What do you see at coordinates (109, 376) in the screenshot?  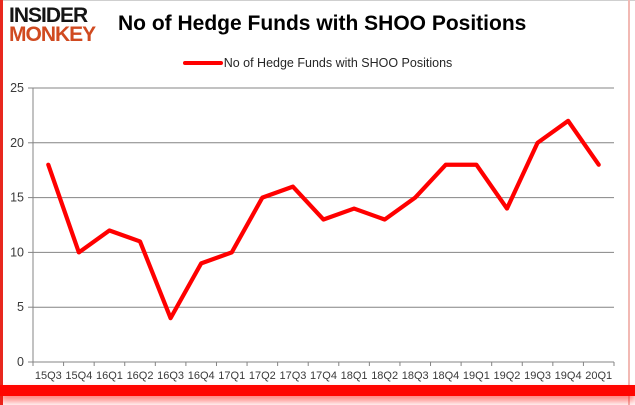 I see `x-tick-label: 16Q1` at bounding box center [109, 376].